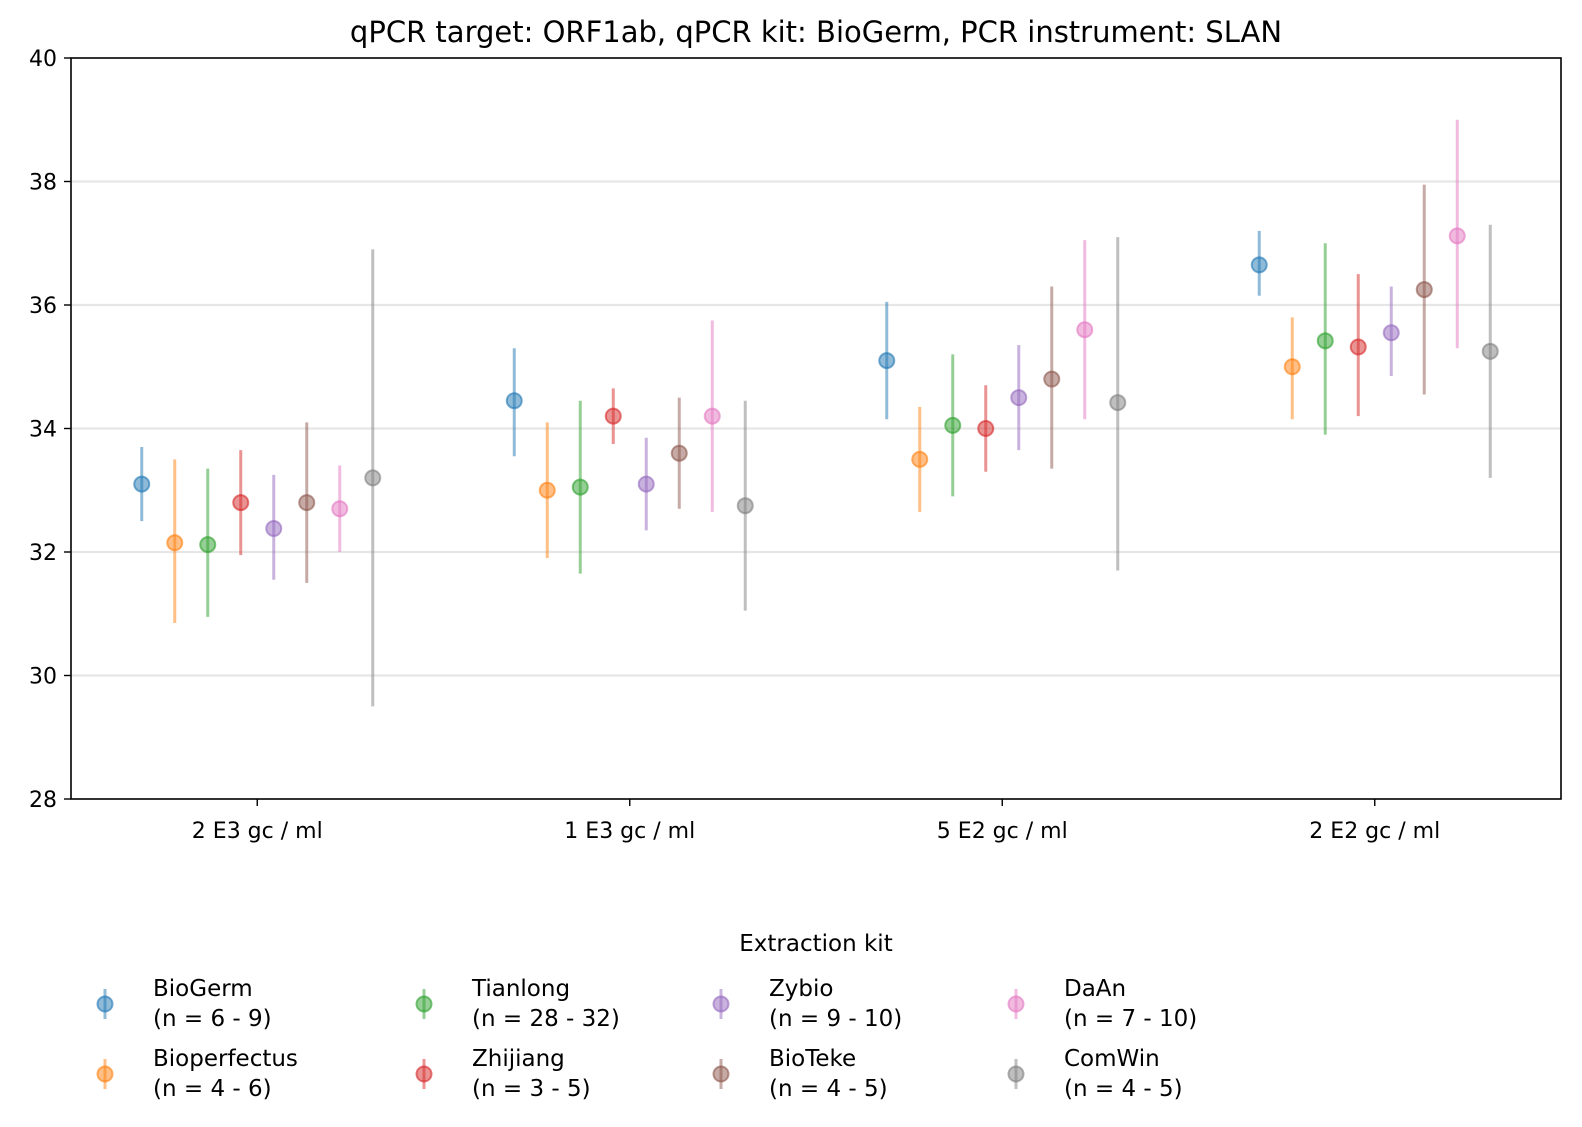 The image size is (1582, 1127). I want to click on y-tick-label: 40, so click(43, 59).